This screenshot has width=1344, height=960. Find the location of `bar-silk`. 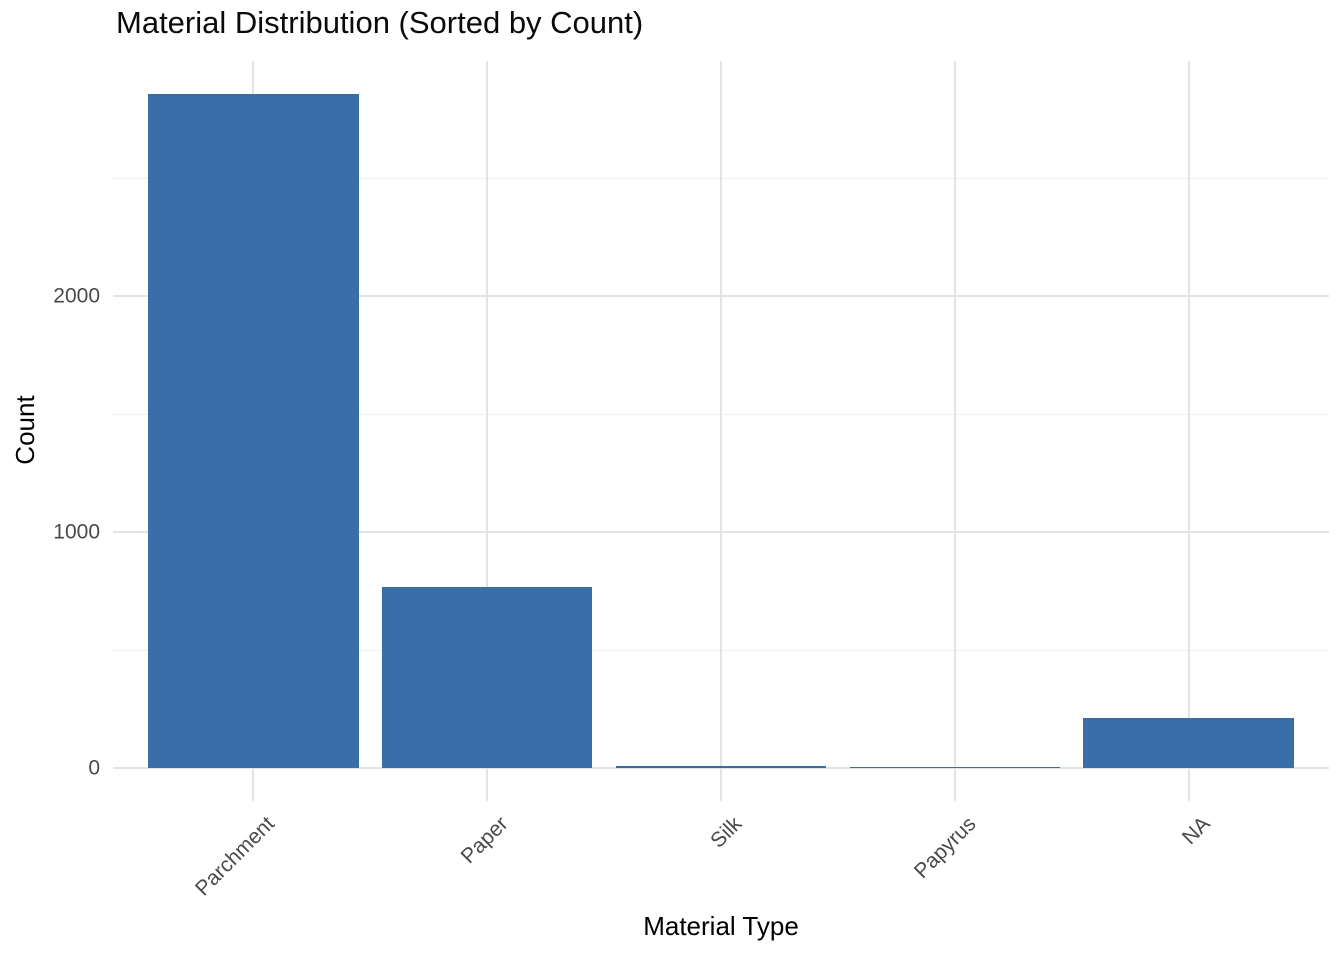

bar-silk is located at coordinates (721, 767).